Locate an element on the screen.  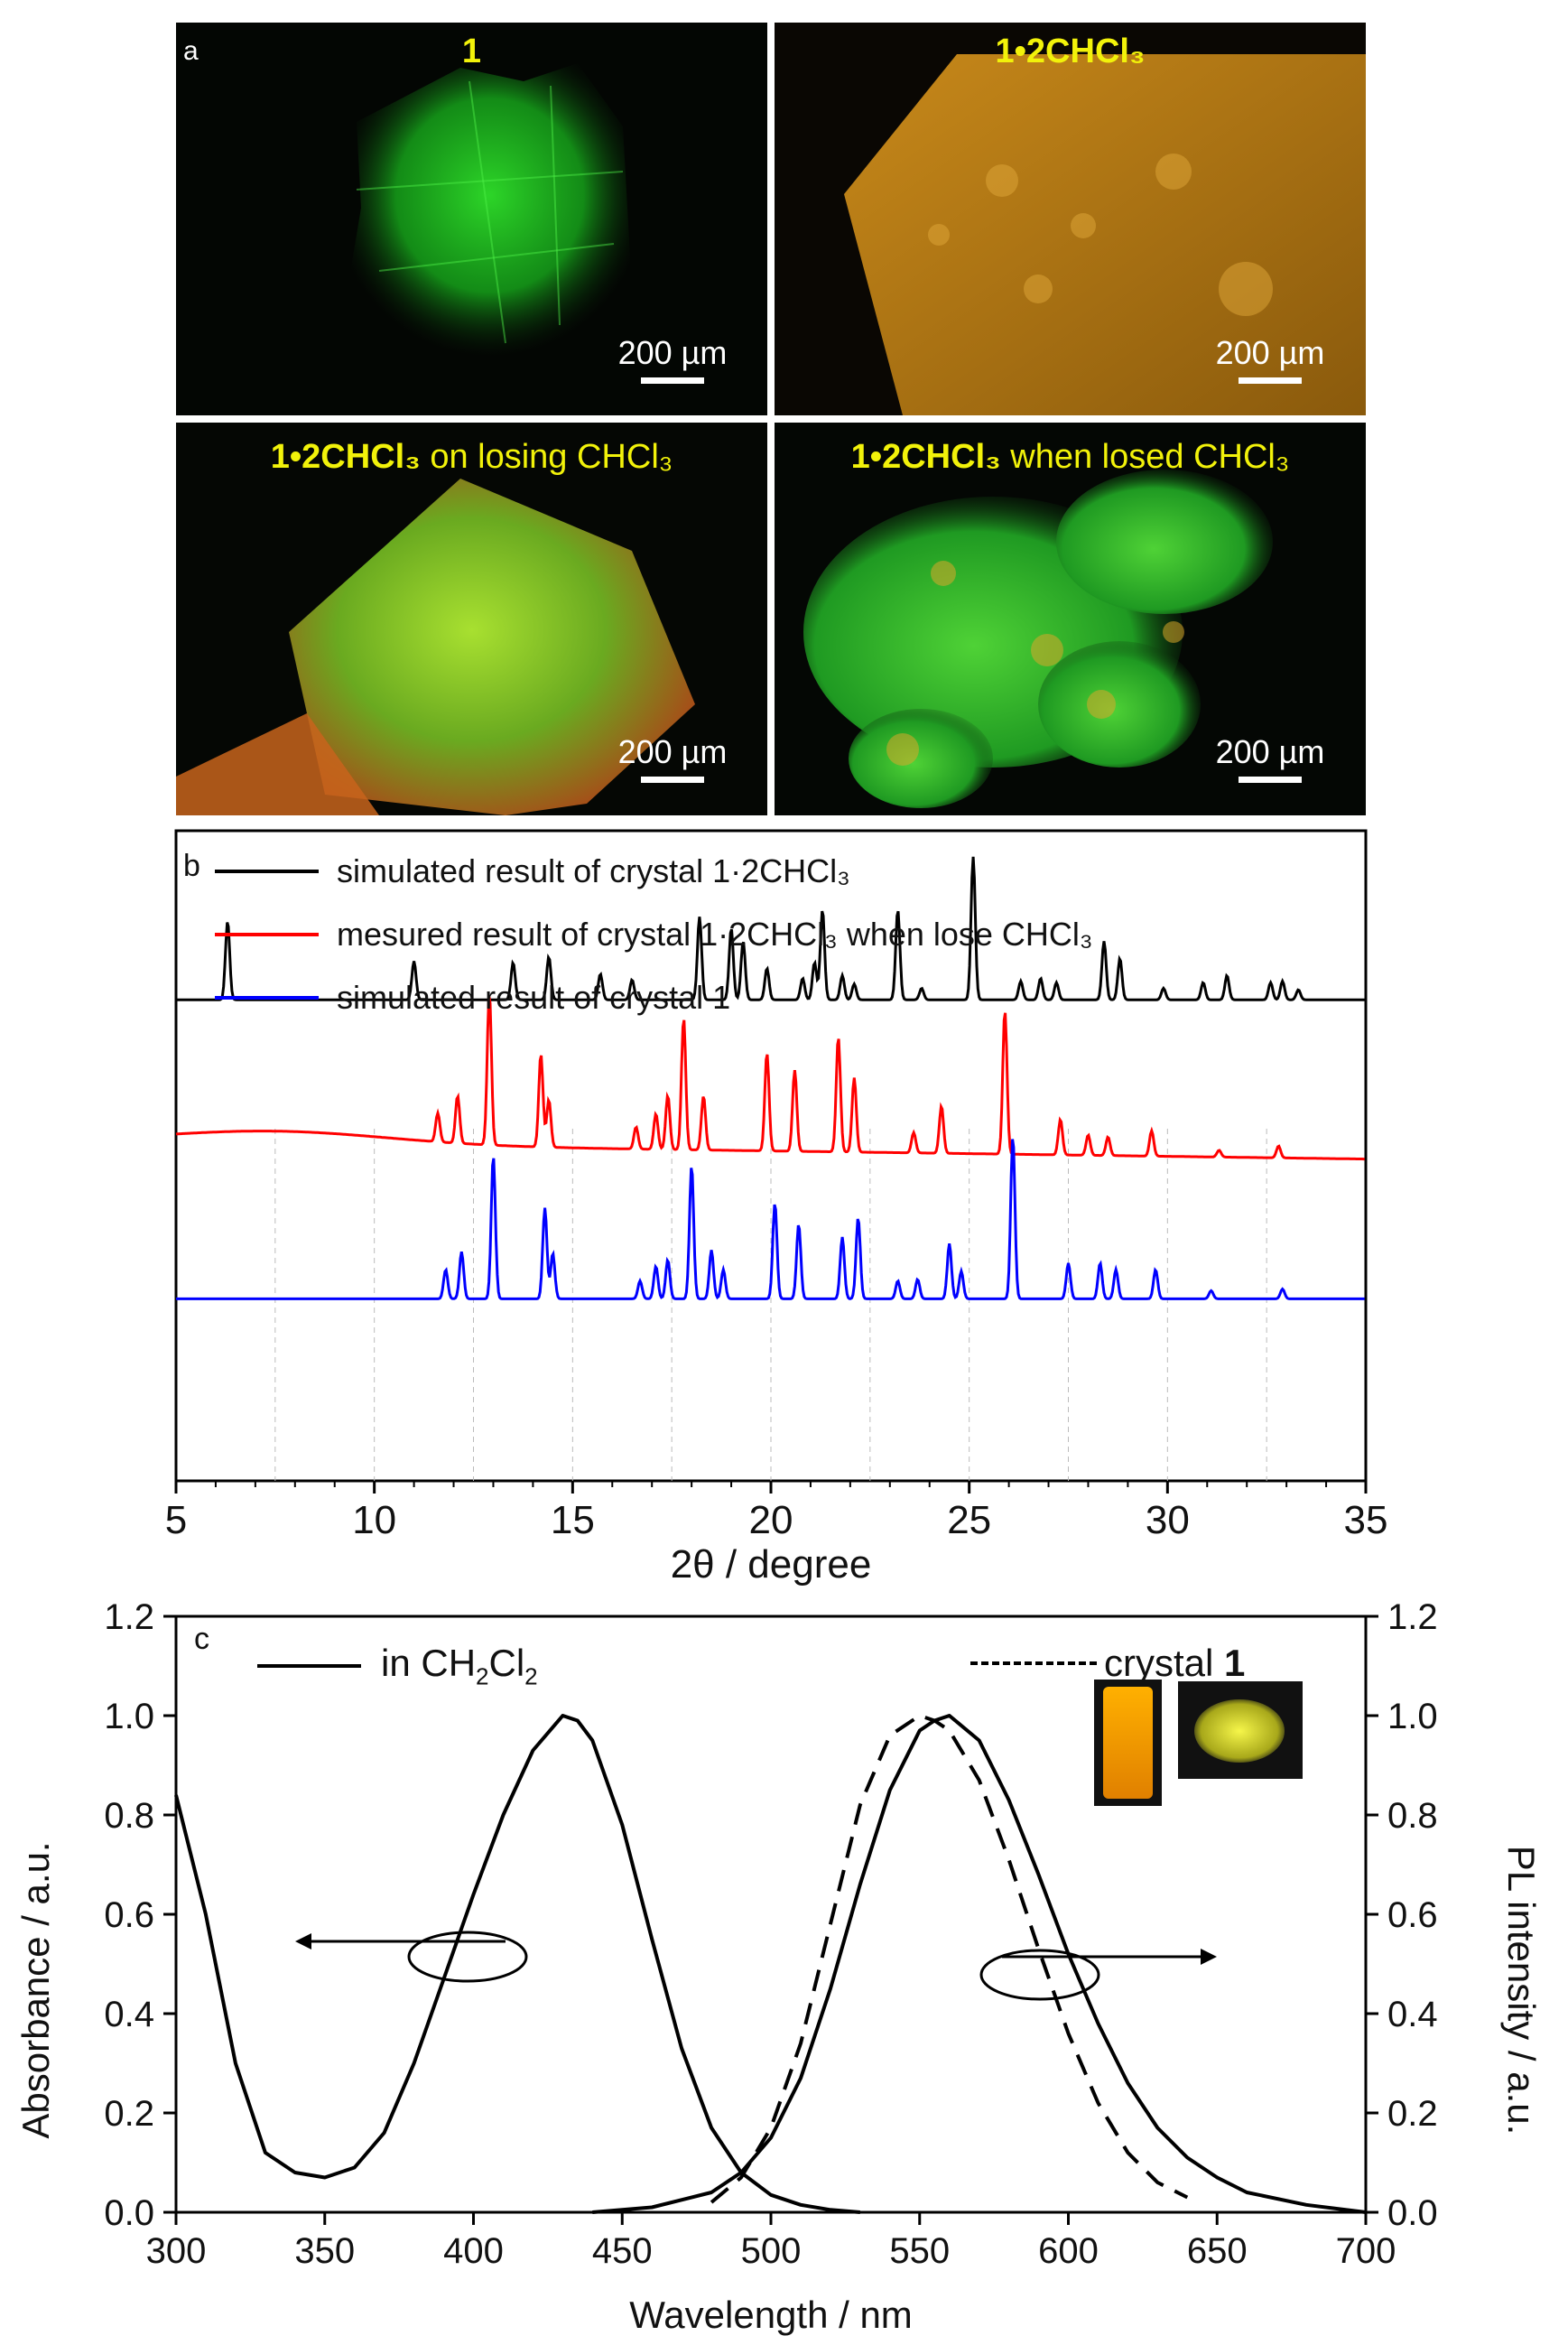
panel-c-tick-label: 450 is located at coordinates (622, 2251).